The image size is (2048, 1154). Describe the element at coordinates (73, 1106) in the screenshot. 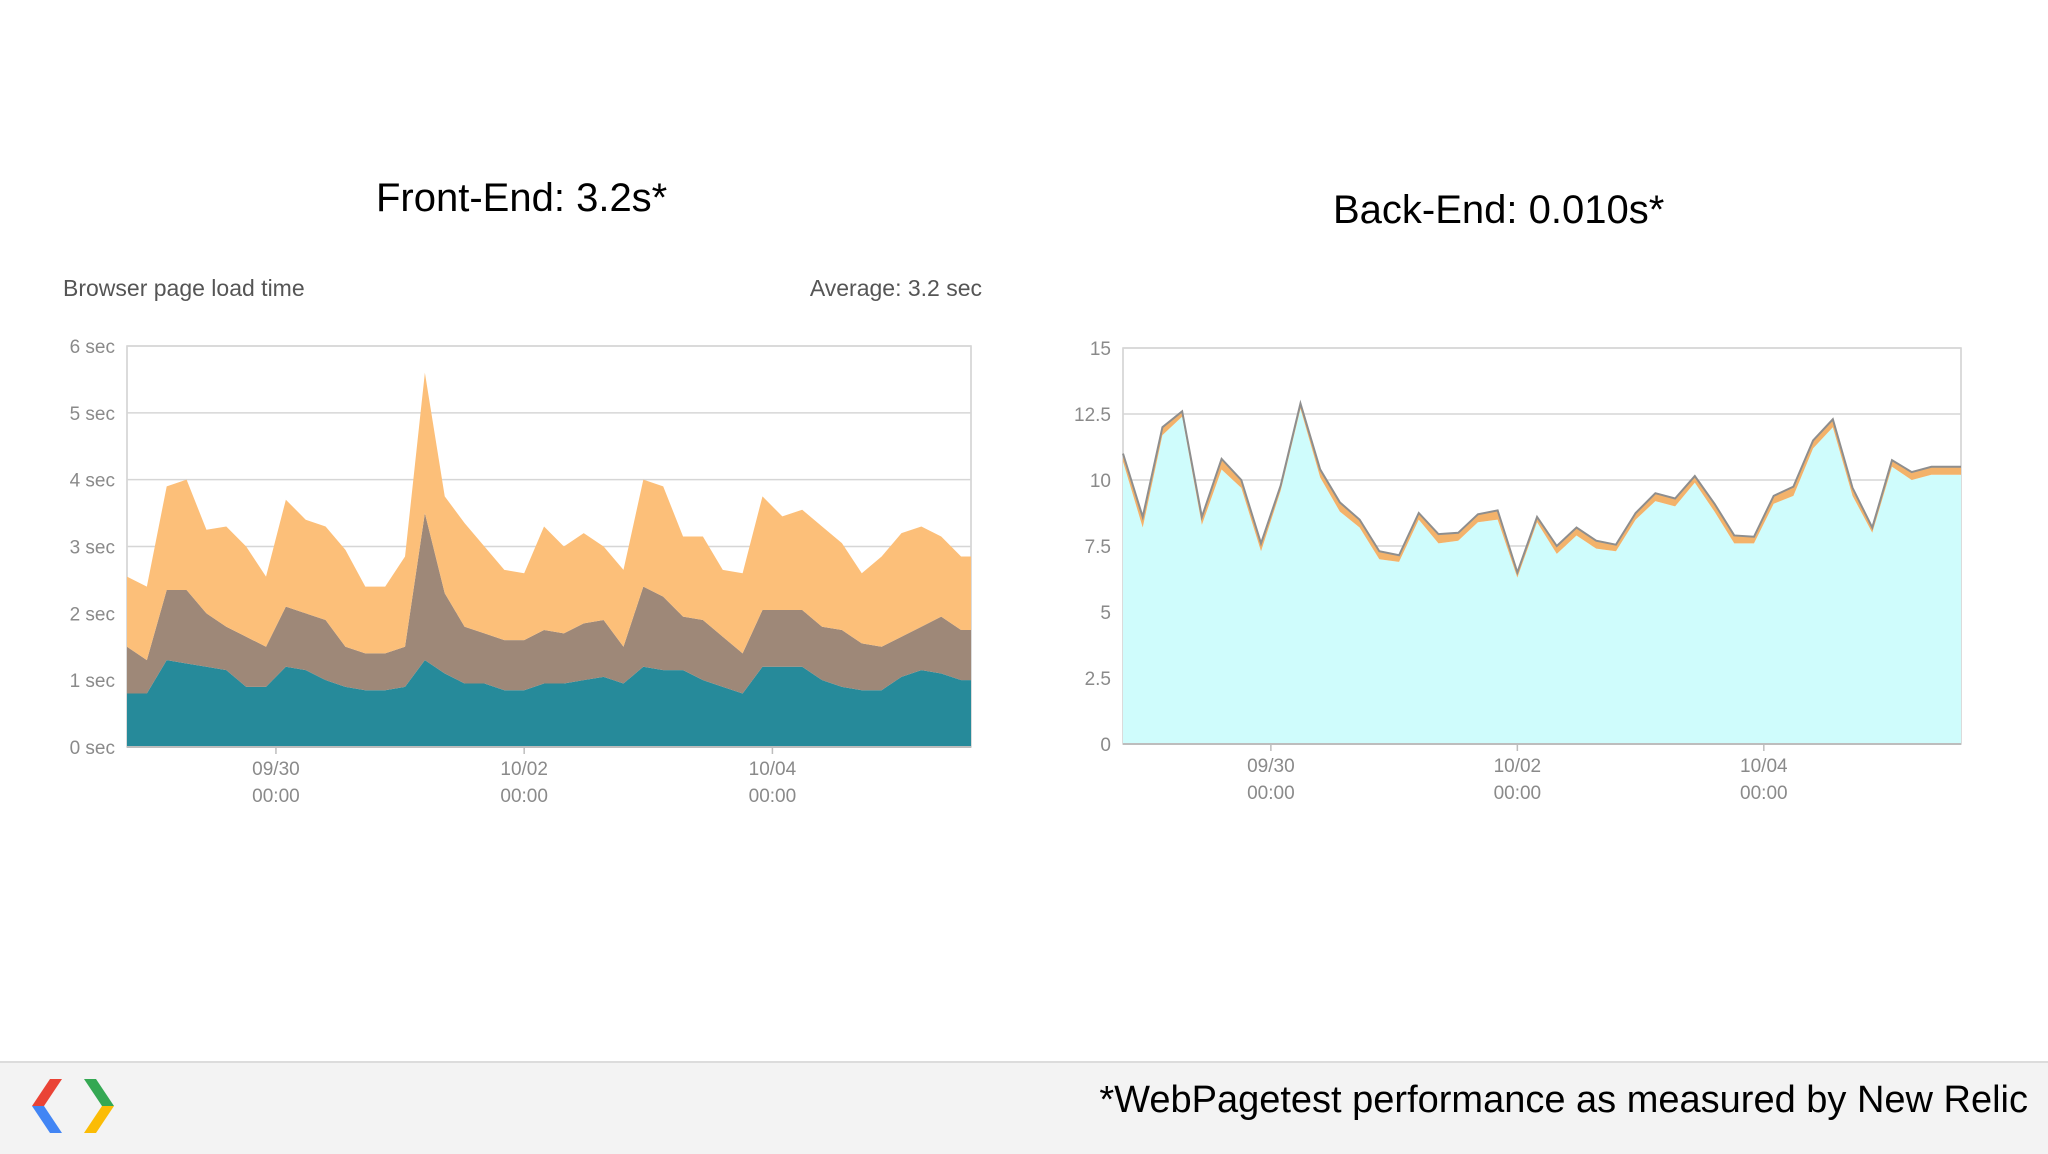

I see `google-developers-logo-icon` at that location.